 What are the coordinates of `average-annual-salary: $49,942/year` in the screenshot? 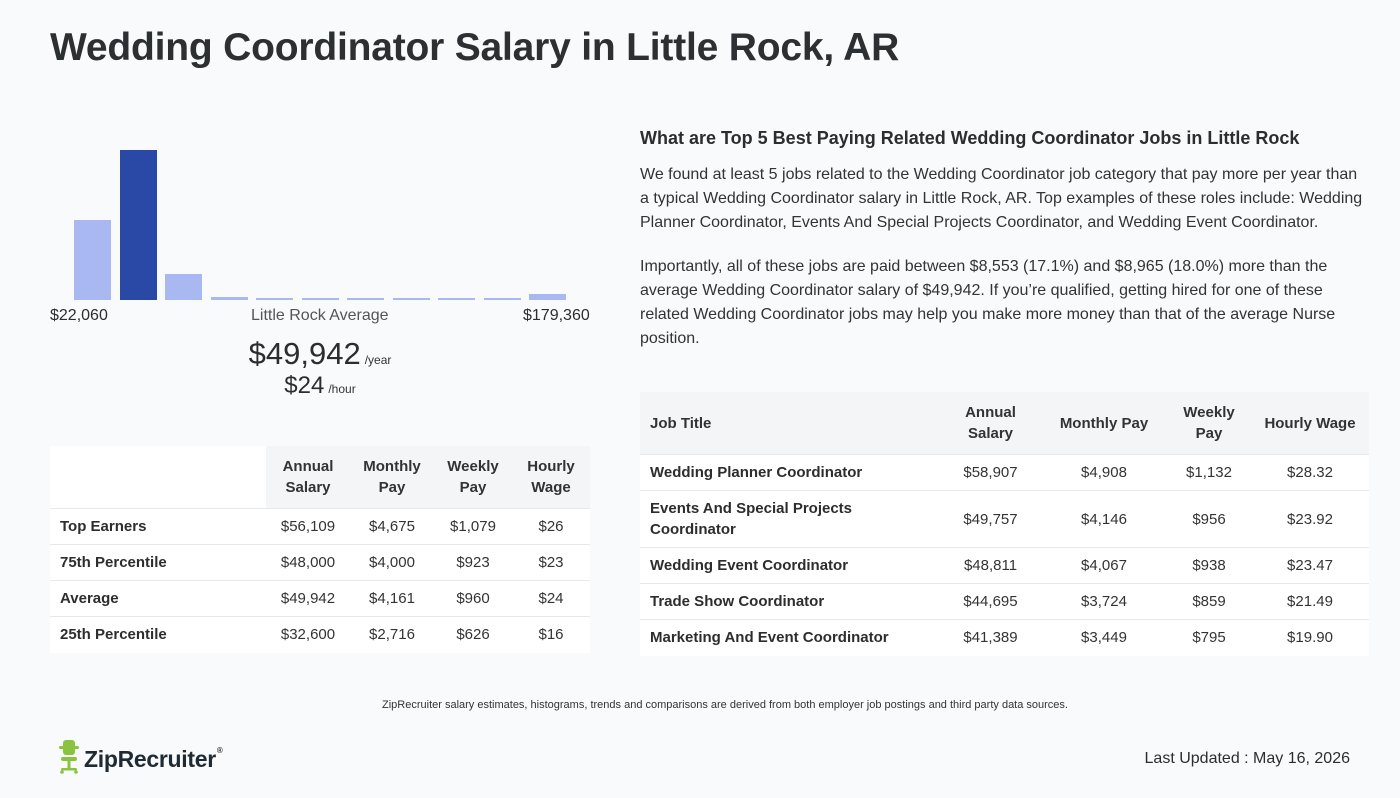 It's located at (320, 354).